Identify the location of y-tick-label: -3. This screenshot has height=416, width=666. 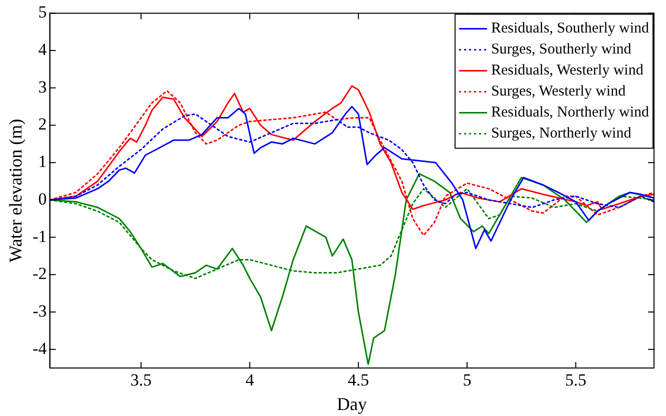
(39, 310).